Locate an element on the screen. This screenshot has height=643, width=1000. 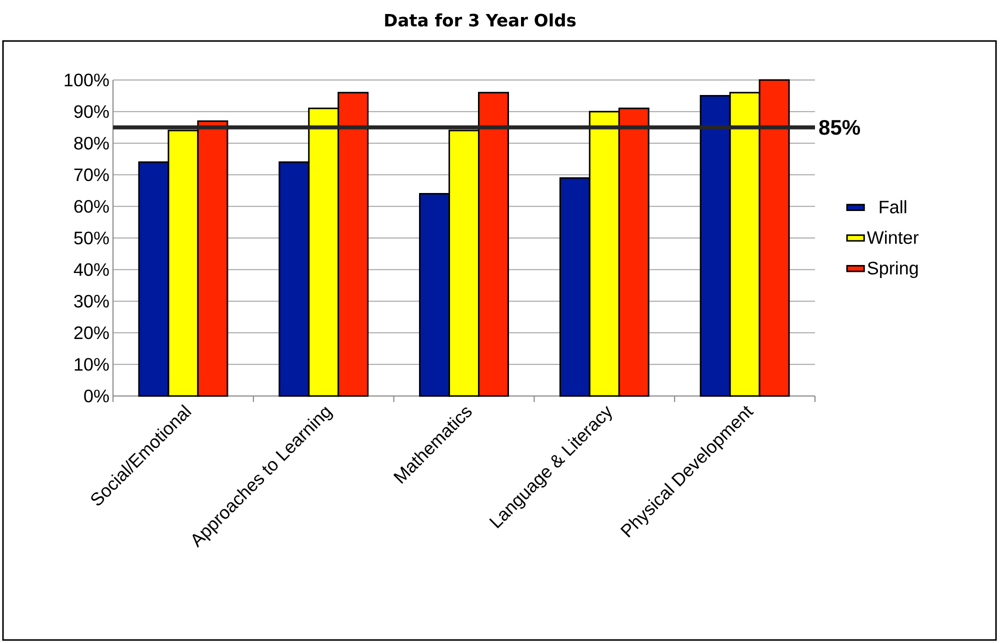
y-tick-label: 80% is located at coordinates (91, 143).